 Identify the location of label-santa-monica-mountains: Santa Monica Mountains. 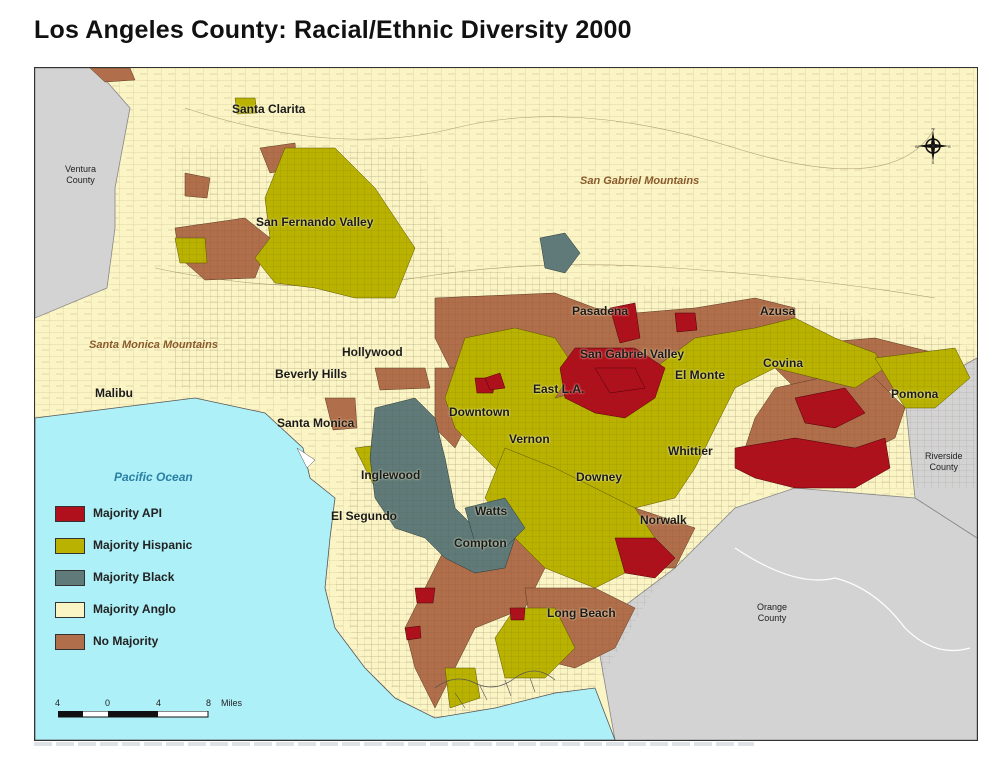
(153, 345).